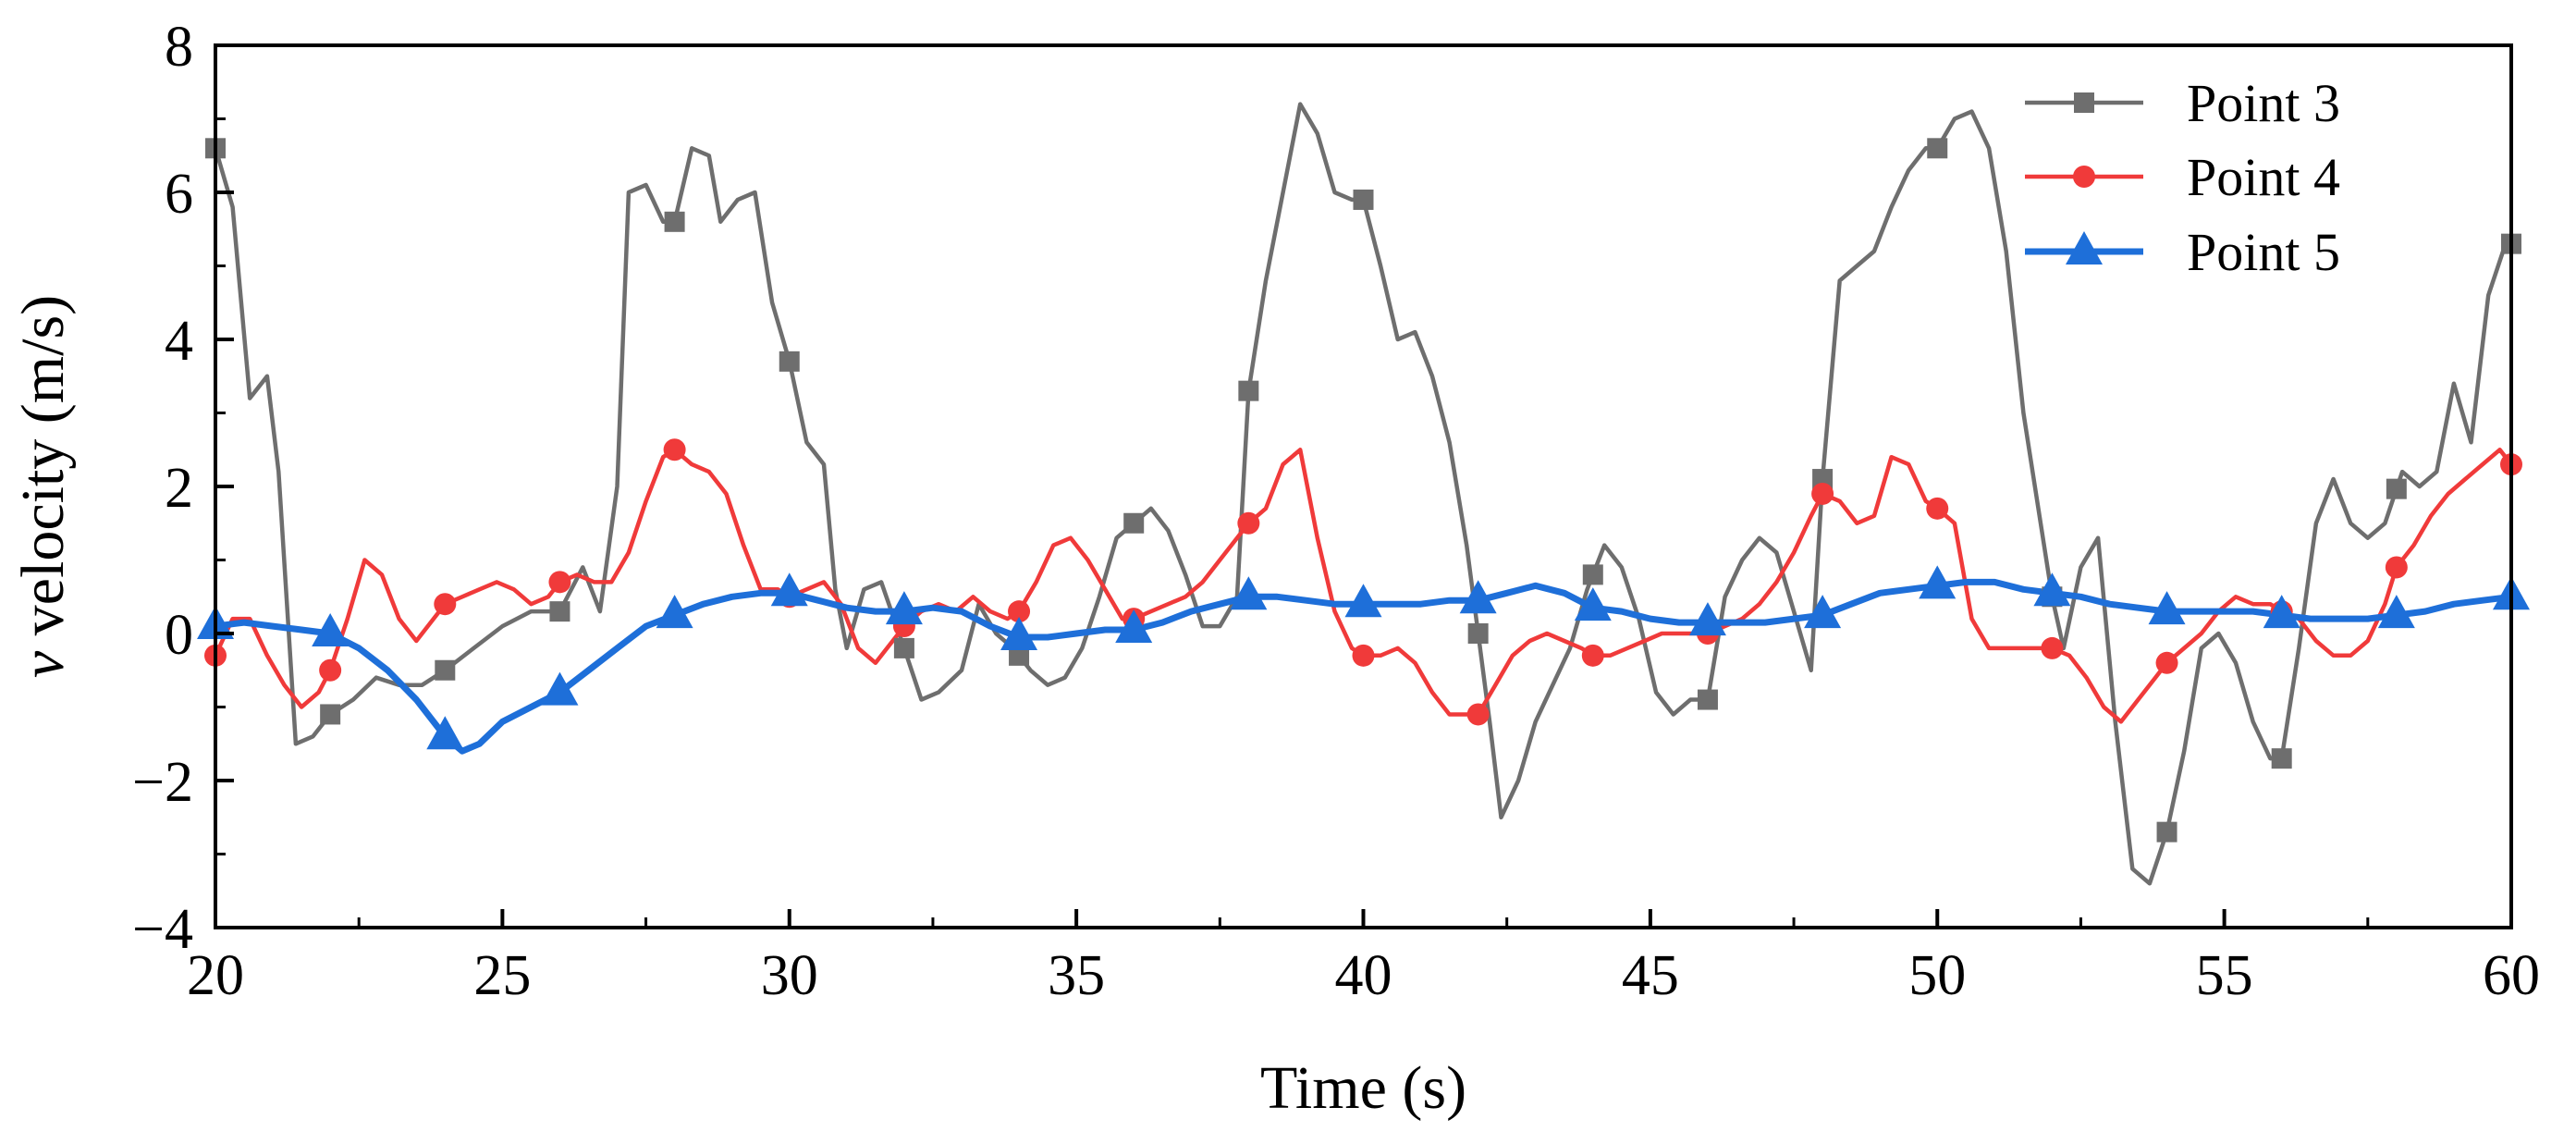 The width and height of the screenshot is (2576, 1144). What do you see at coordinates (43, 473) in the screenshot?
I see `y-axis-title-rest: velocity (m/s)` at bounding box center [43, 473].